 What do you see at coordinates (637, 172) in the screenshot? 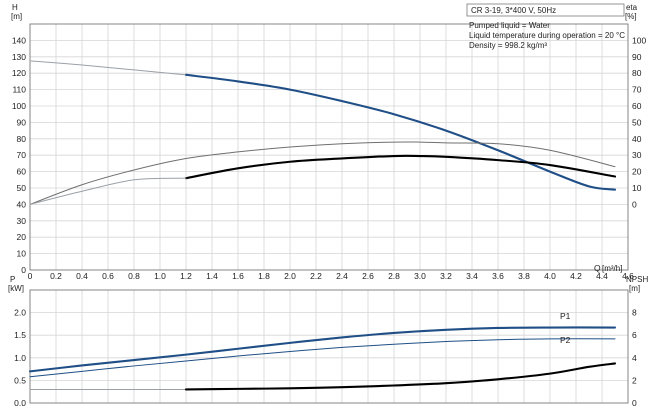
I see `y-right-tick-label: 20` at bounding box center [637, 172].